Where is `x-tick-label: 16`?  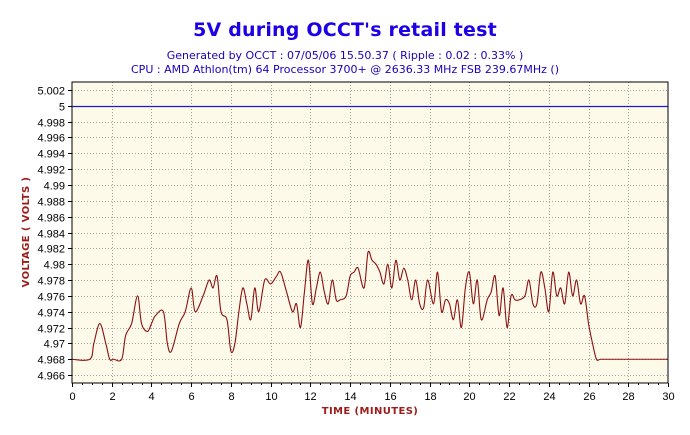
x-tick-label: 16 is located at coordinates (390, 397).